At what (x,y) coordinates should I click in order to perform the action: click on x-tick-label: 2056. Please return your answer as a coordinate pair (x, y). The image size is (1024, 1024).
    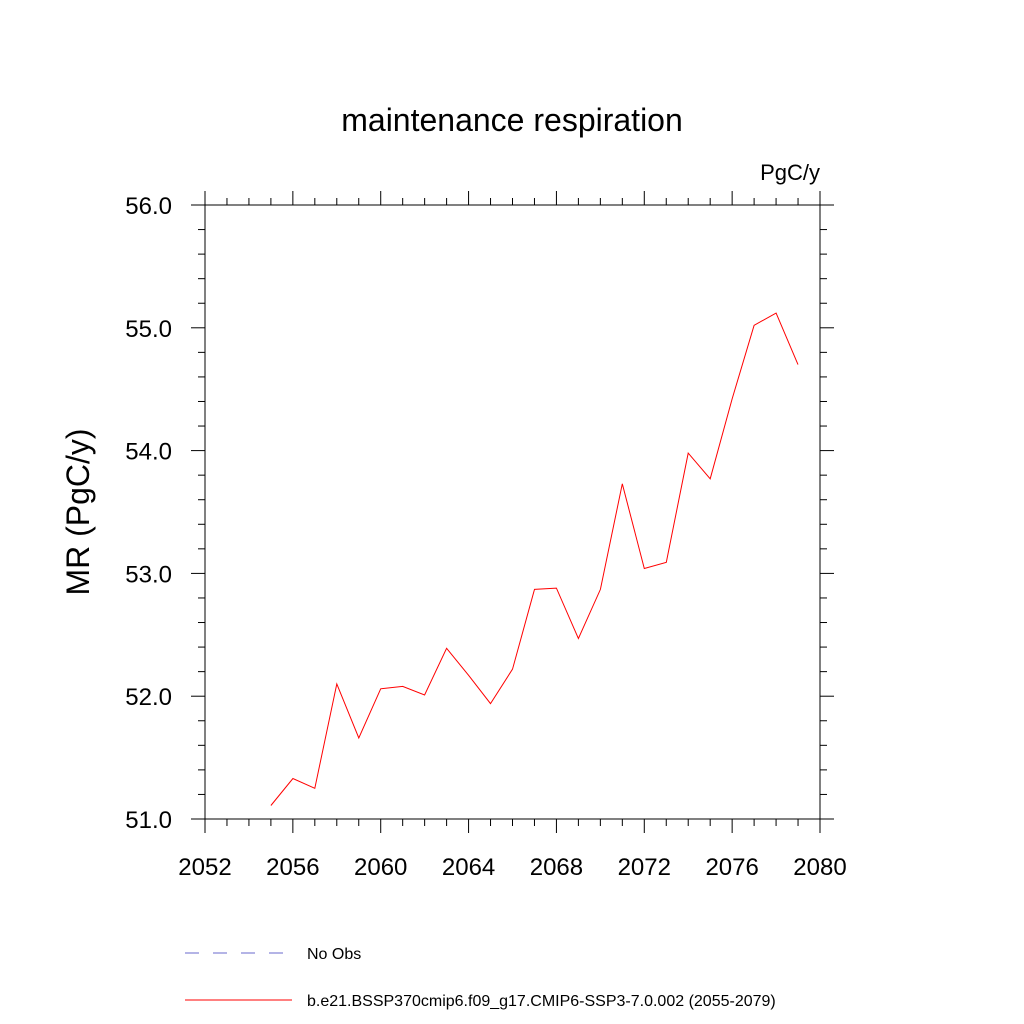
    Looking at the image, I should click on (292, 867).